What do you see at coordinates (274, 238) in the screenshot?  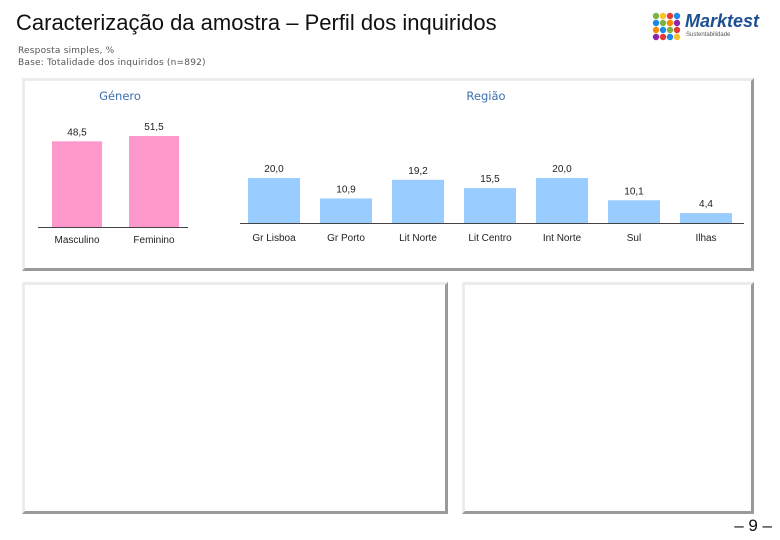 I see `regiao-category-label: Gr Lisboa` at bounding box center [274, 238].